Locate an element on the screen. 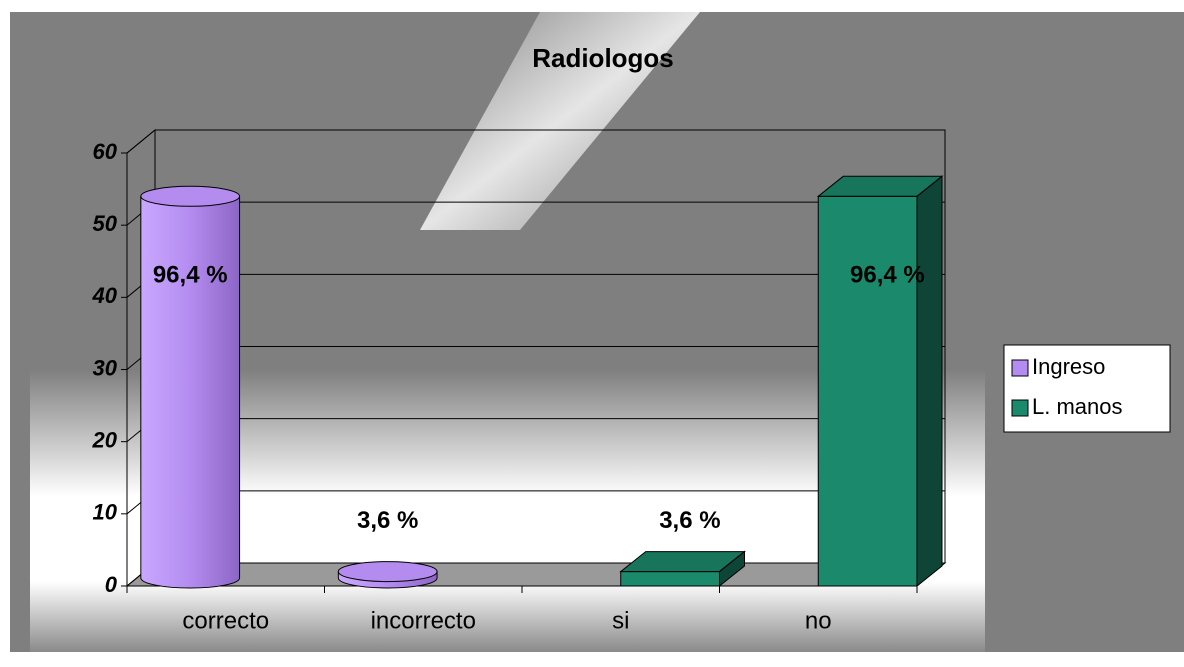 This screenshot has width=1184, height=667. legend-box is located at coordinates (1087, 388).